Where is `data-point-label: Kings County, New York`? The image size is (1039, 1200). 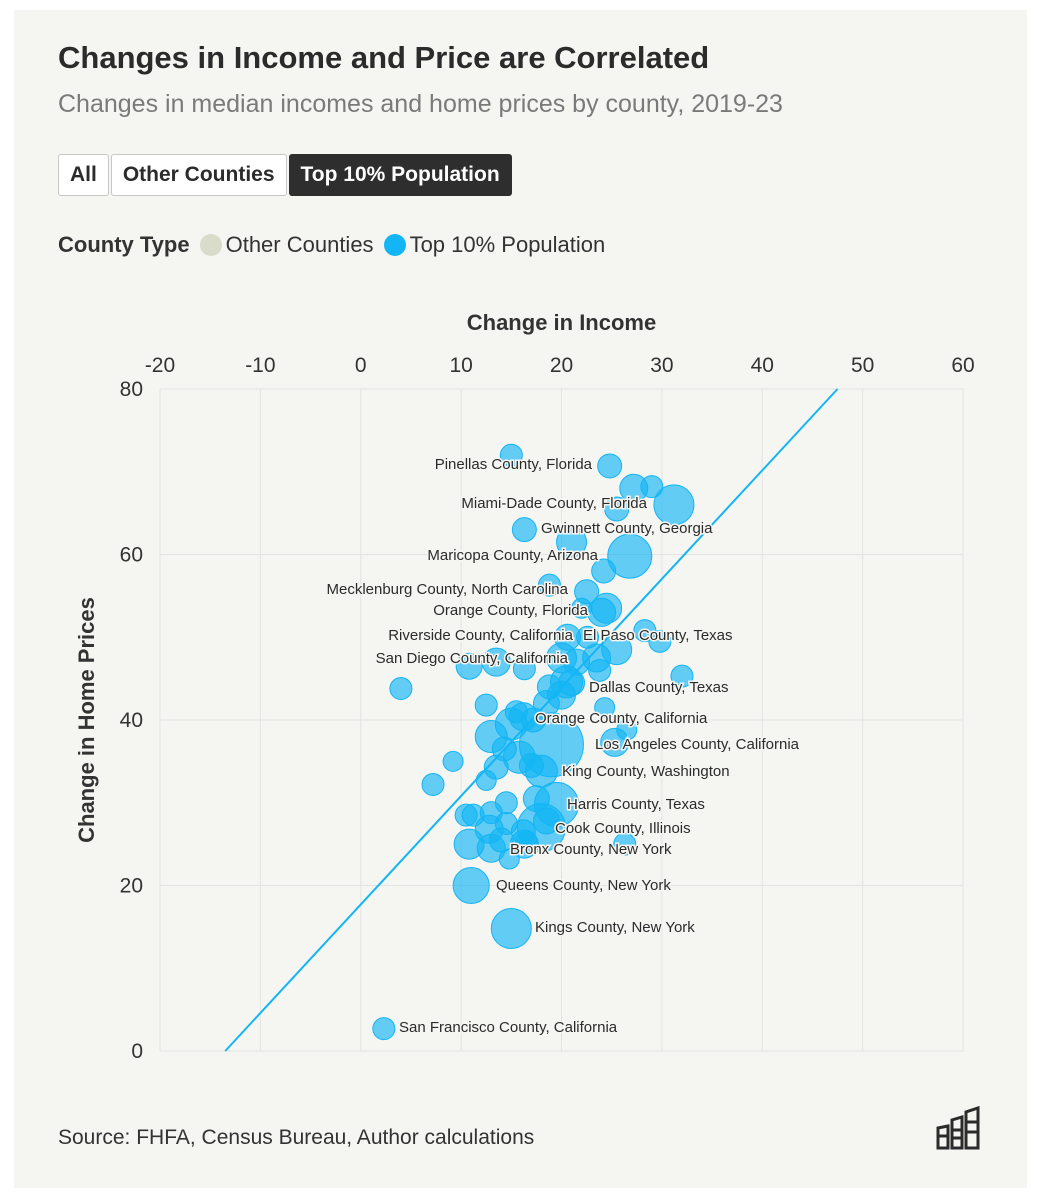
data-point-label: Kings County, New York is located at coordinates (615, 927).